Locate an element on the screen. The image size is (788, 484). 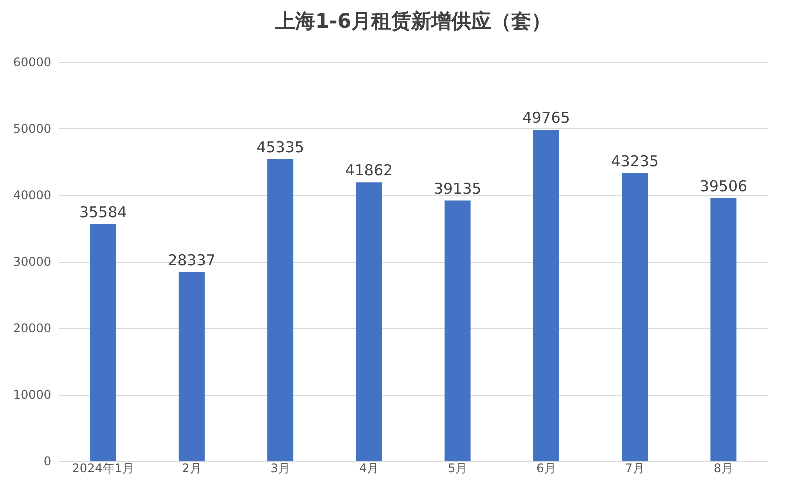
data-label: 49765 is located at coordinates (546, 118).